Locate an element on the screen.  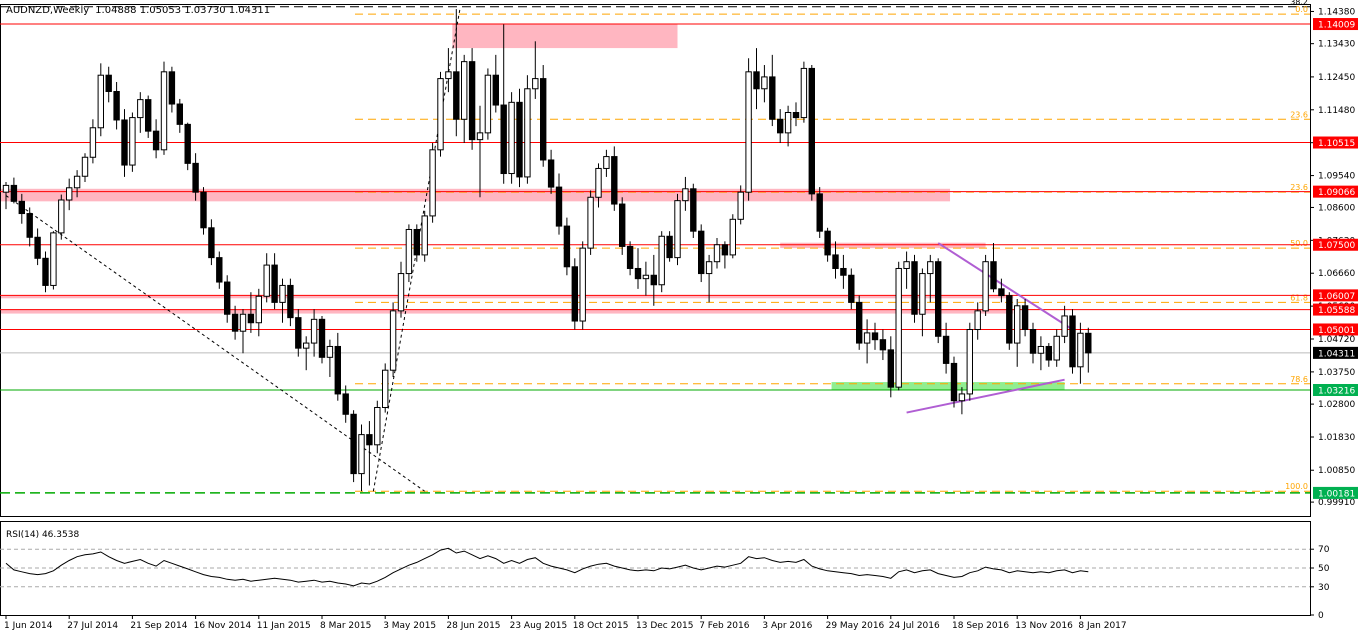
y-tick-label-10: 1.04720 is located at coordinates (1336, 340).